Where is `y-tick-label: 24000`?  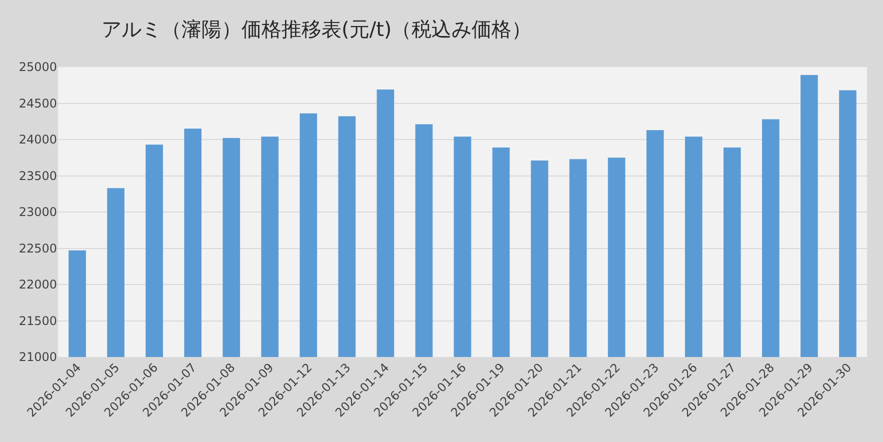 y-tick-label: 24000 is located at coordinates (37, 139).